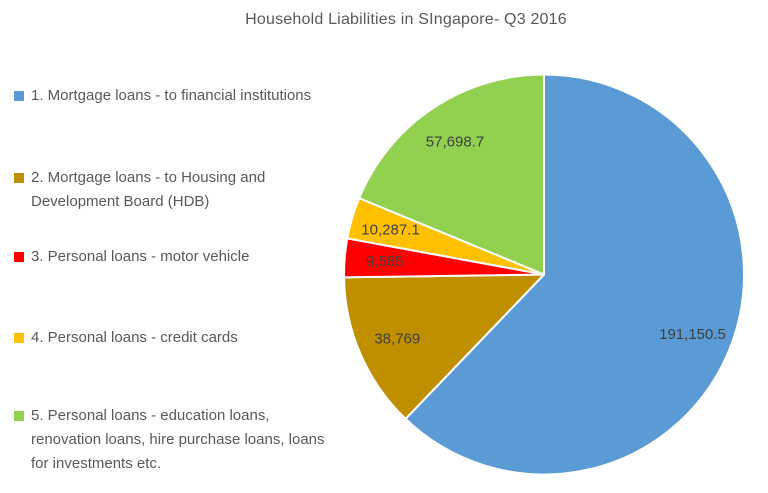  I want to click on pie-slice-value-3: 9,585, so click(385, 261).